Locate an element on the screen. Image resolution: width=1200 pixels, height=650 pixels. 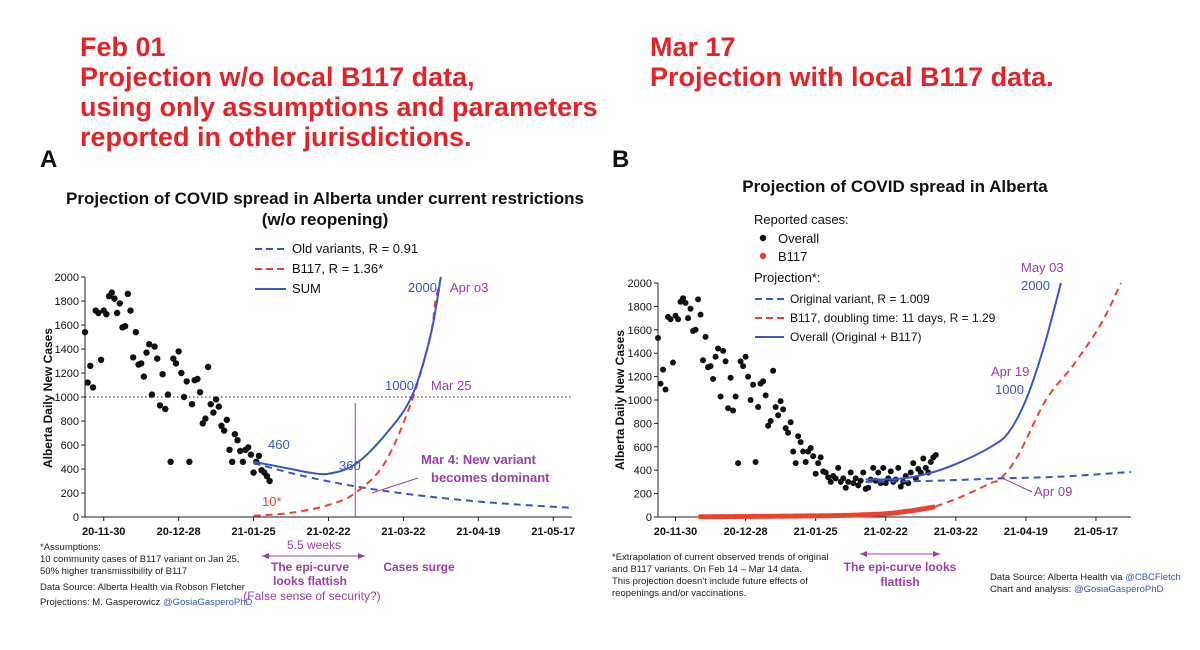
b-apr09-arrow is located at coordinates (1017, 485).